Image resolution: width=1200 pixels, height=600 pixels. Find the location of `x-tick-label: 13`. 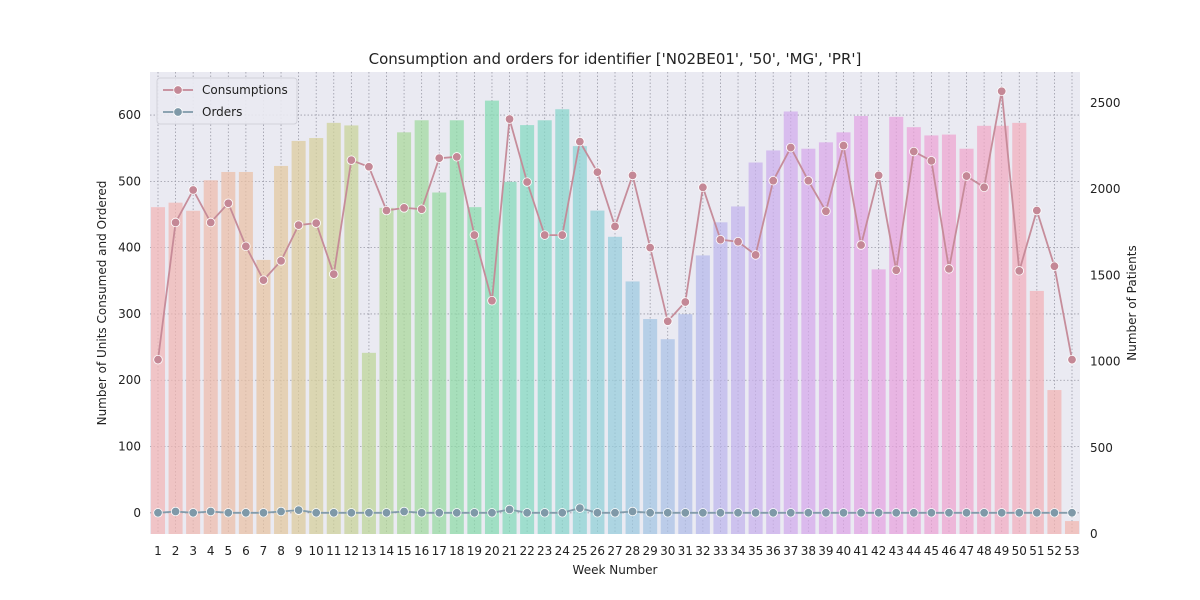

x-tick-label: 13 is located at coordinates (368, 551).